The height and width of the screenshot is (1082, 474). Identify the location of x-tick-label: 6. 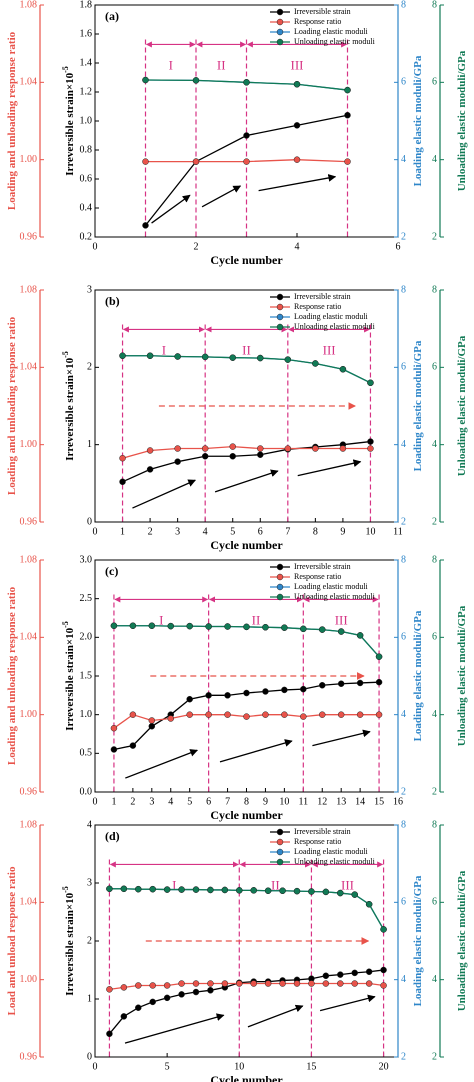
(398, 246).